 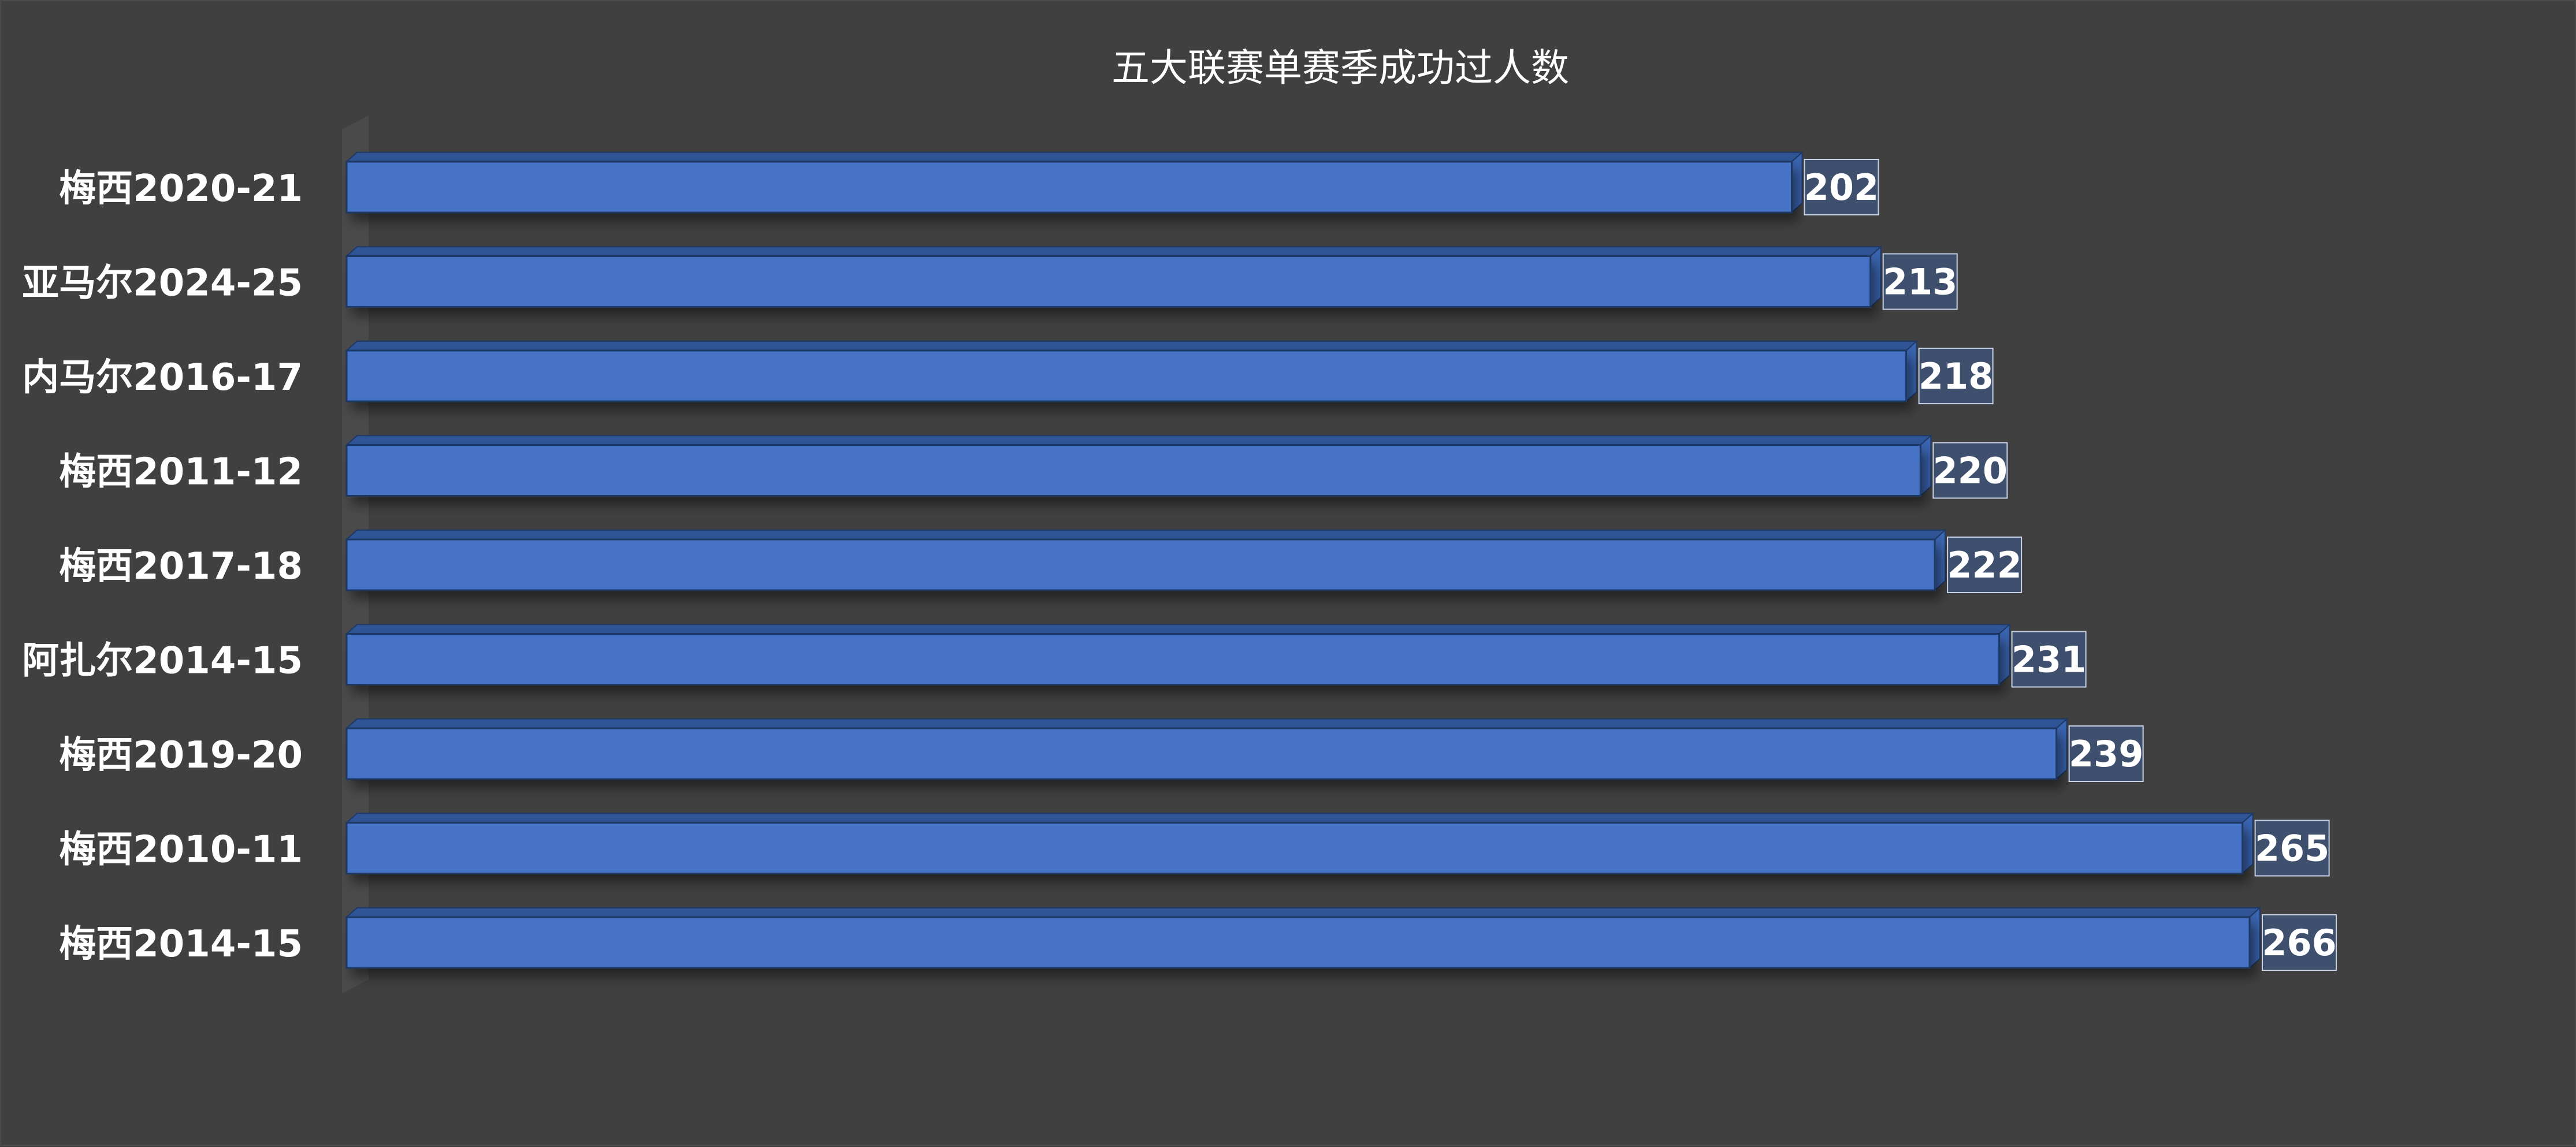 What do you see at coordinates (181, 944) in the screenshot?
I see `category-label: 梅西2014-15` at bounding box center [181, 944].